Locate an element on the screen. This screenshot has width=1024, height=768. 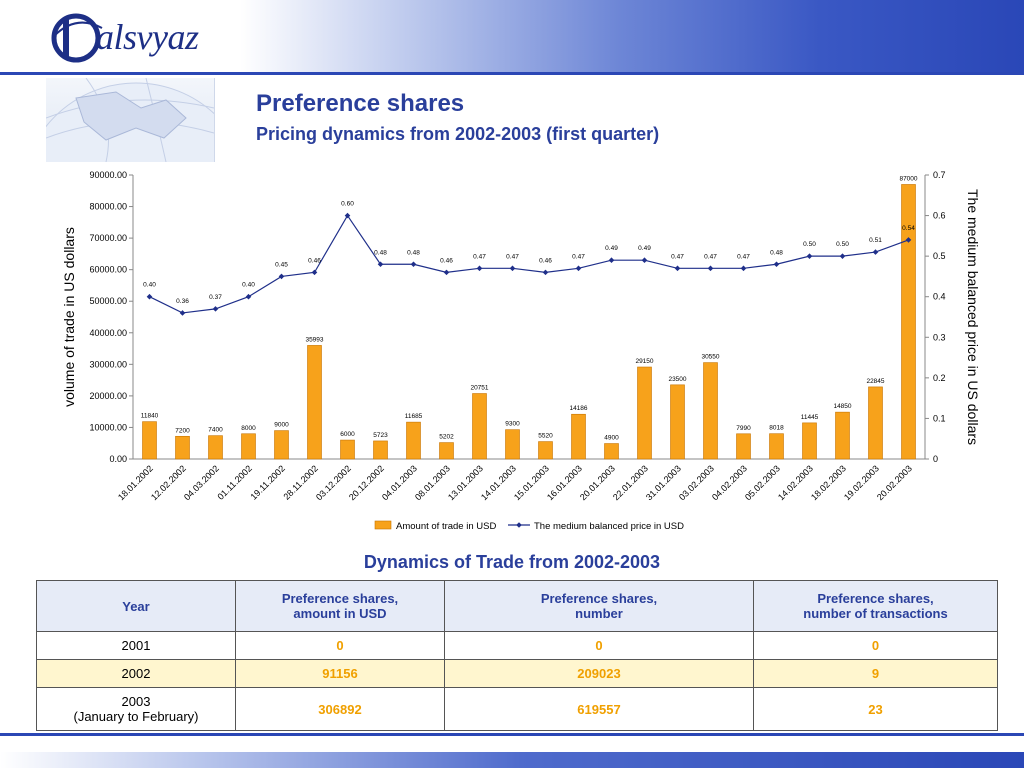
cell-year: 2003 (January to February) is located at coordinates (136, 709).